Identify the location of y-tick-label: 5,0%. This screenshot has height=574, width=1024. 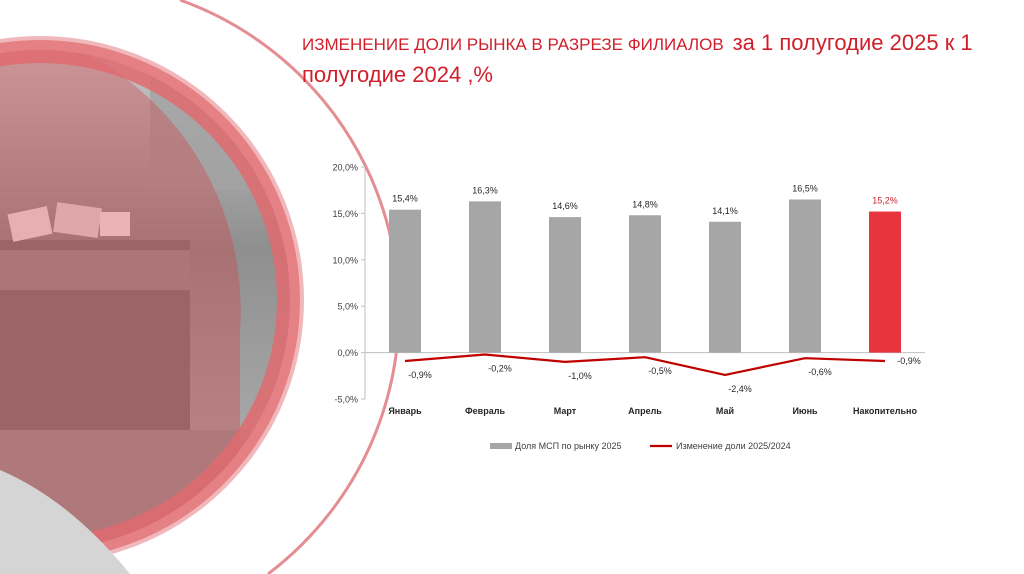
(347, 307).